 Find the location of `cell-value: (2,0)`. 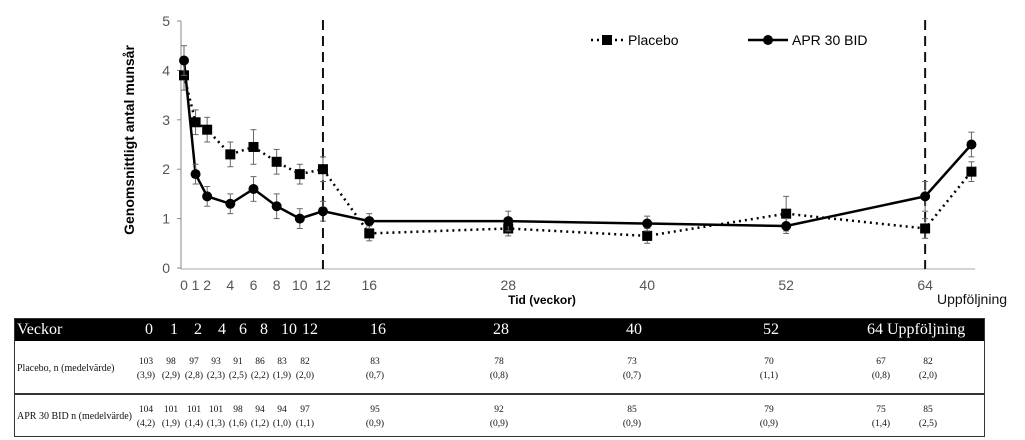

cell-value: (2,0) is located at coordinates (928, 376).